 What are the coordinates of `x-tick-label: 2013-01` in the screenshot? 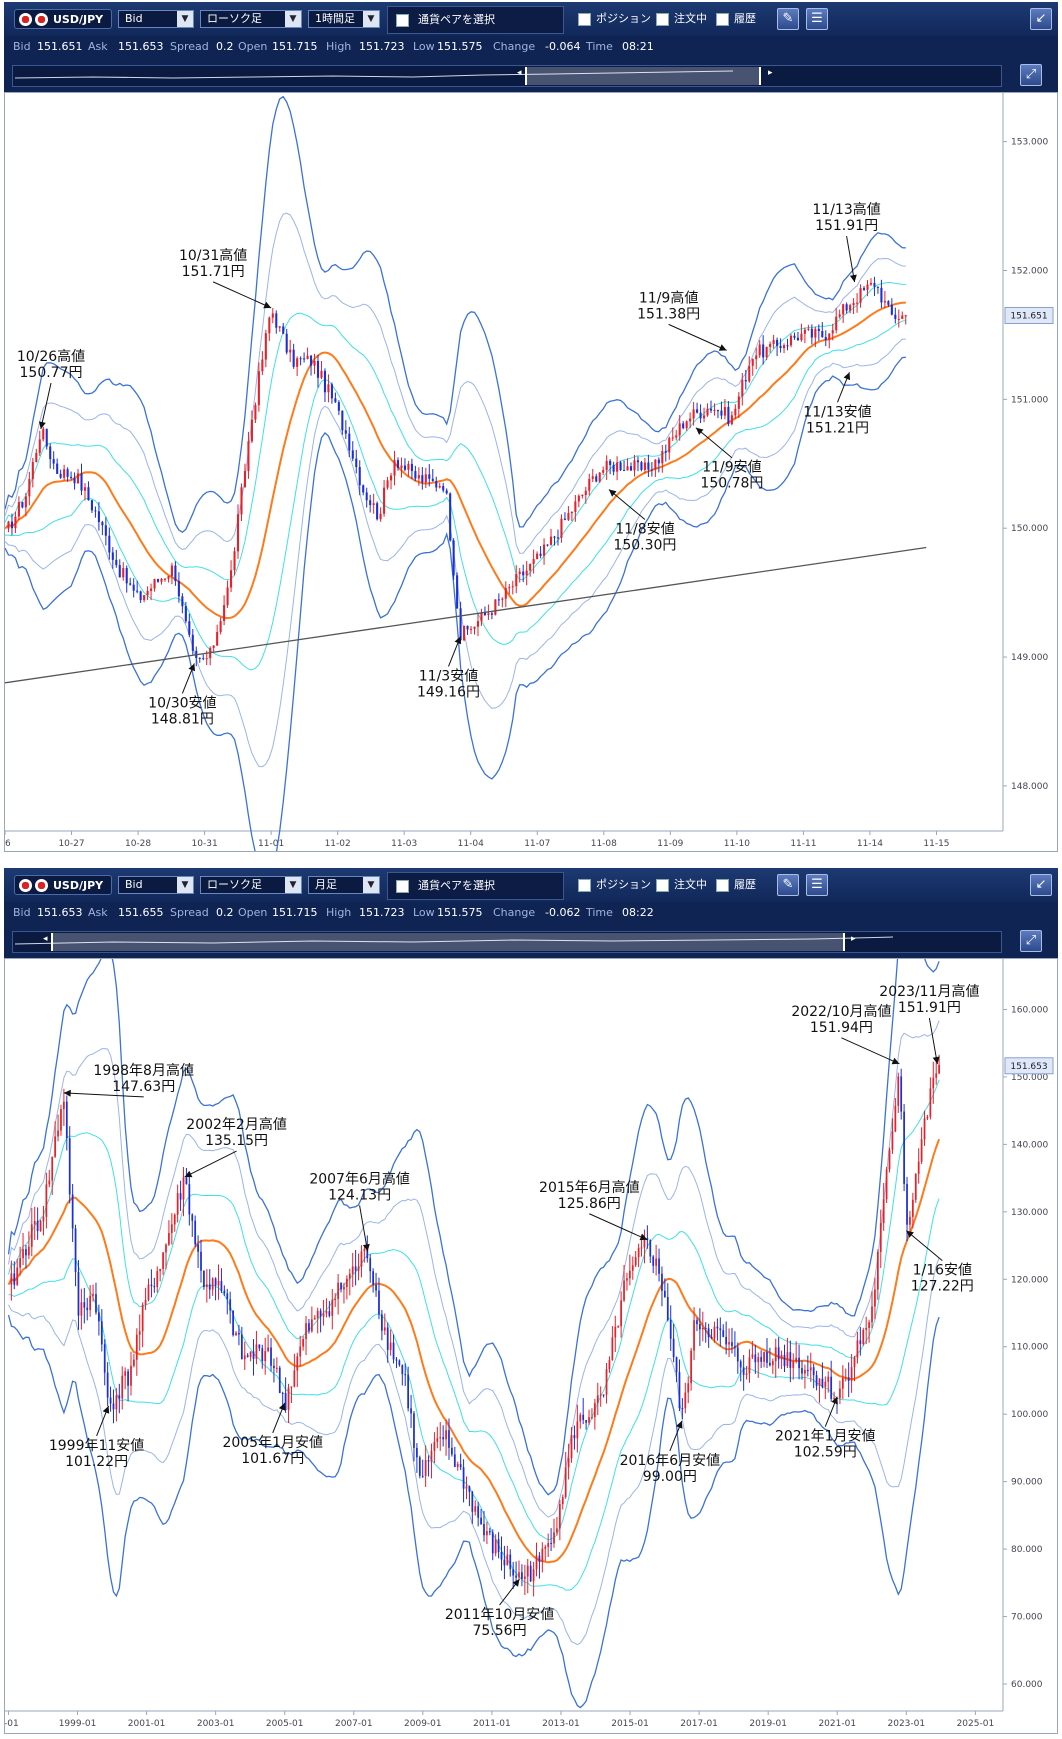 It's located at (561, 1724).